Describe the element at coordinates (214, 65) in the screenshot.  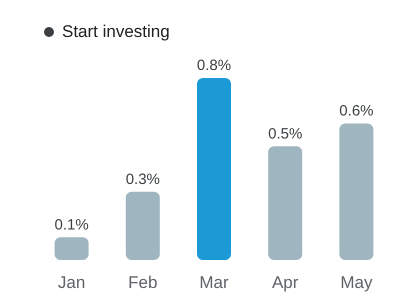
I see `data-label: 0.8%` at that location.